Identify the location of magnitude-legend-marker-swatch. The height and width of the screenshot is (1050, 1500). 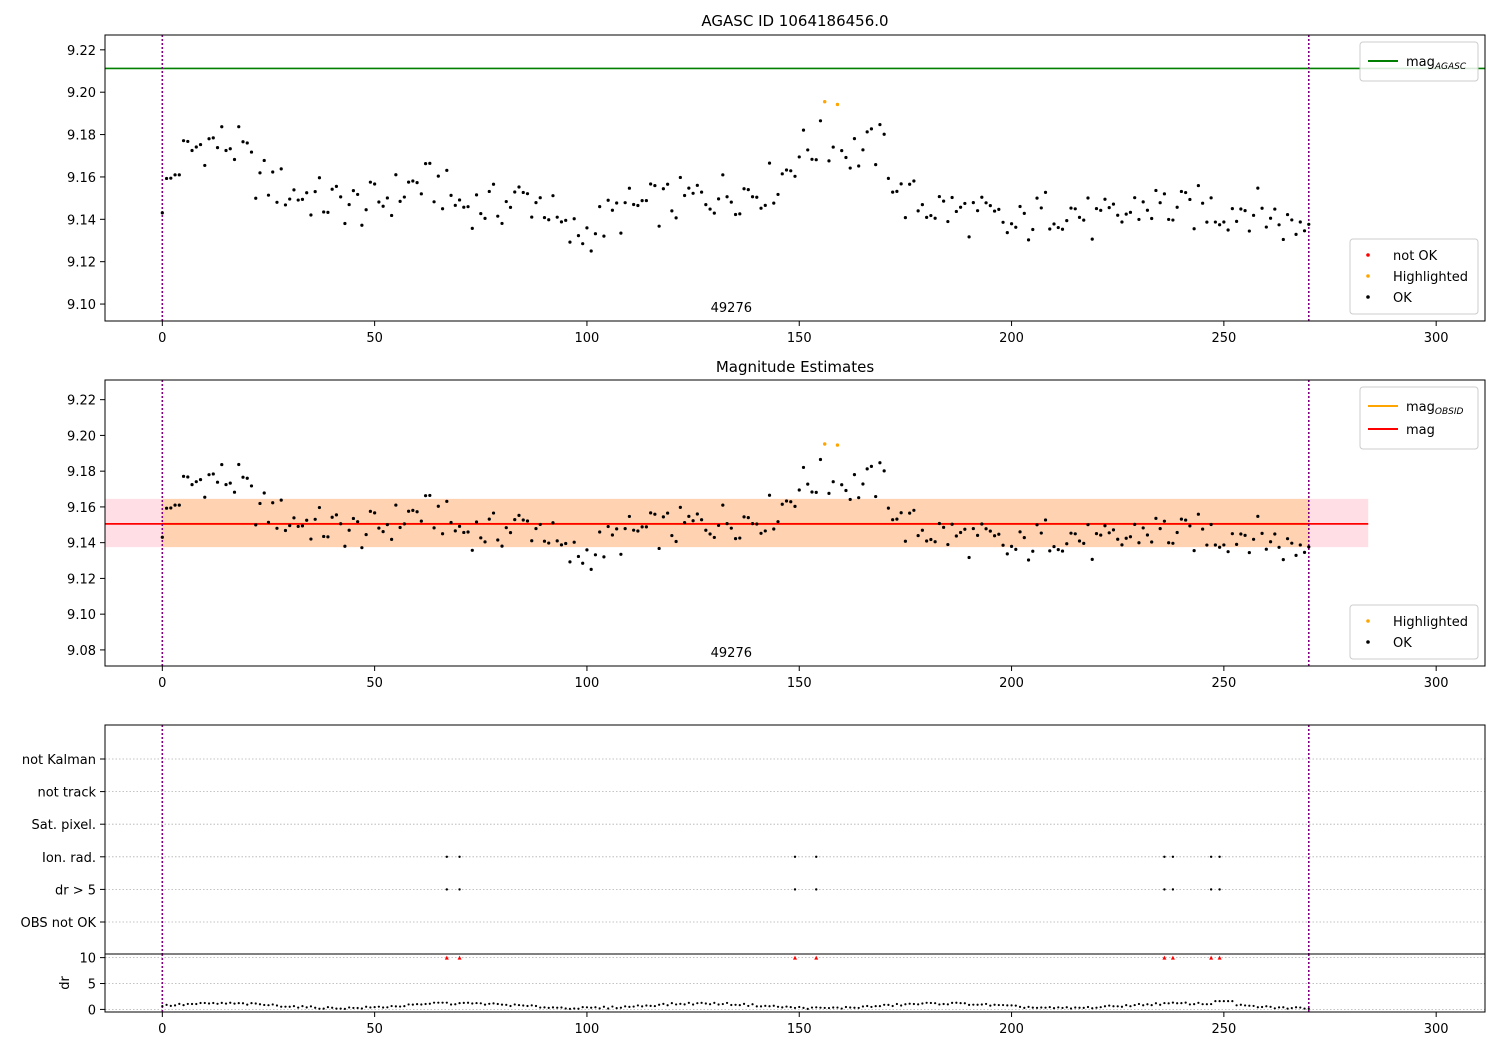
(1368, 621).